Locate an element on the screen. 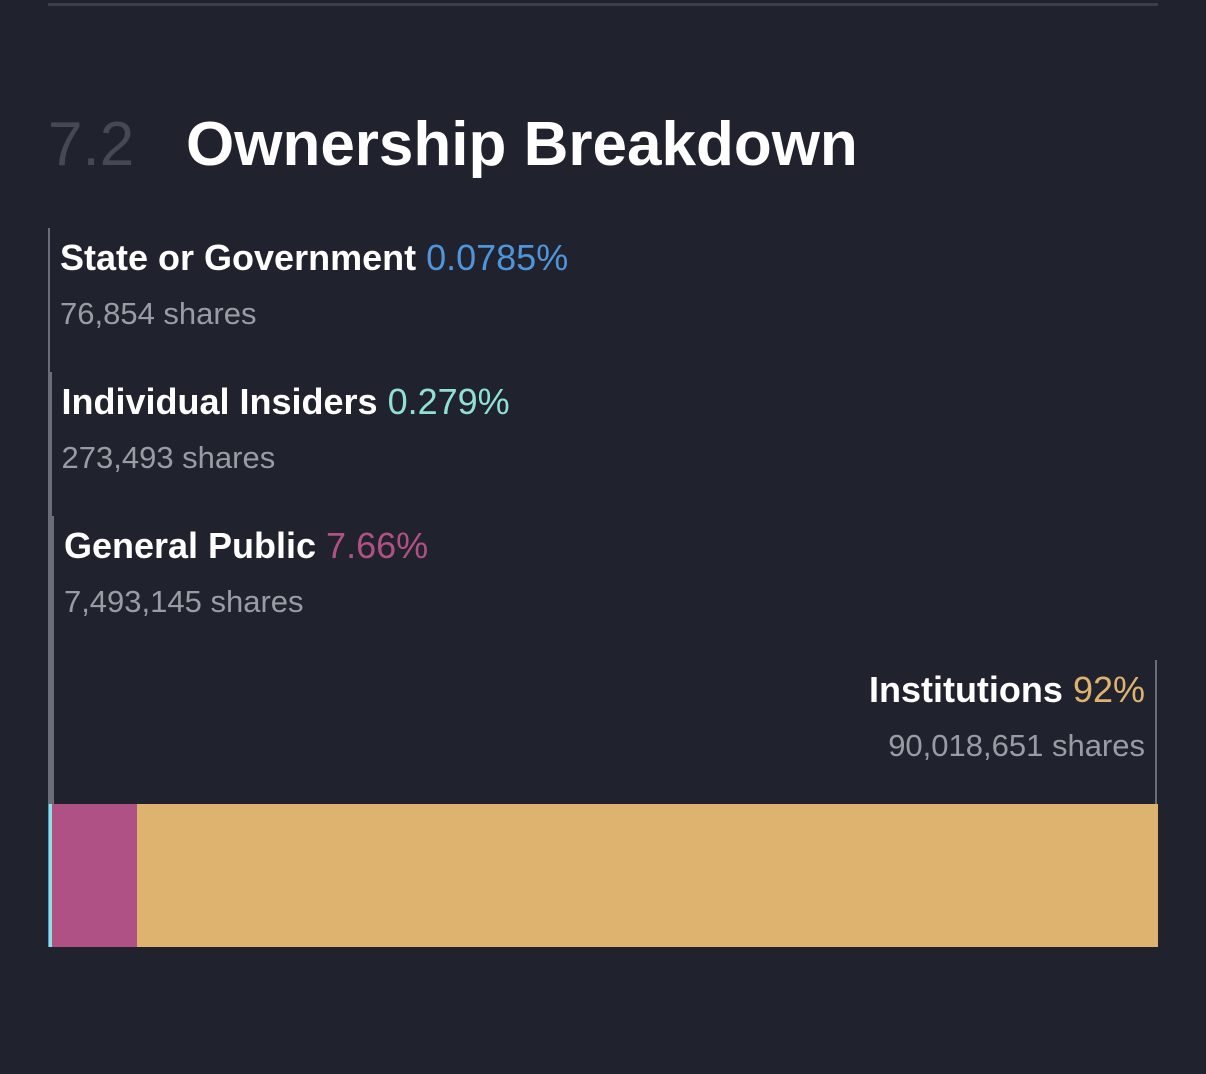  ownership-label-general-public: General Public 7.66% 7,493,145 shares is located at coordinates (246, 573).